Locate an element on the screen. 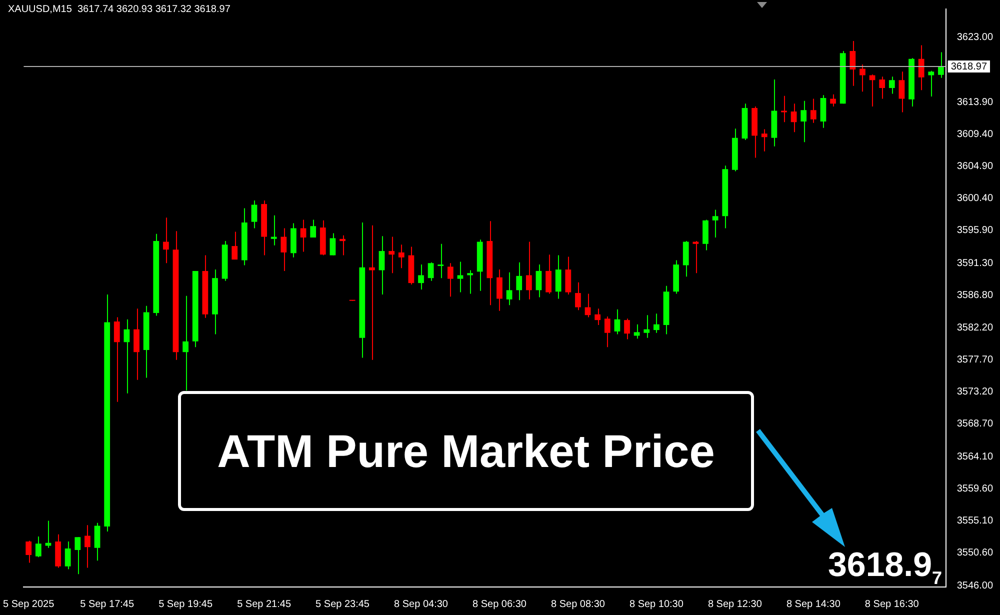 This screenshot has width=1000, height=615. y-tick-label: 3591.30 is located at coordinates (975, 263).